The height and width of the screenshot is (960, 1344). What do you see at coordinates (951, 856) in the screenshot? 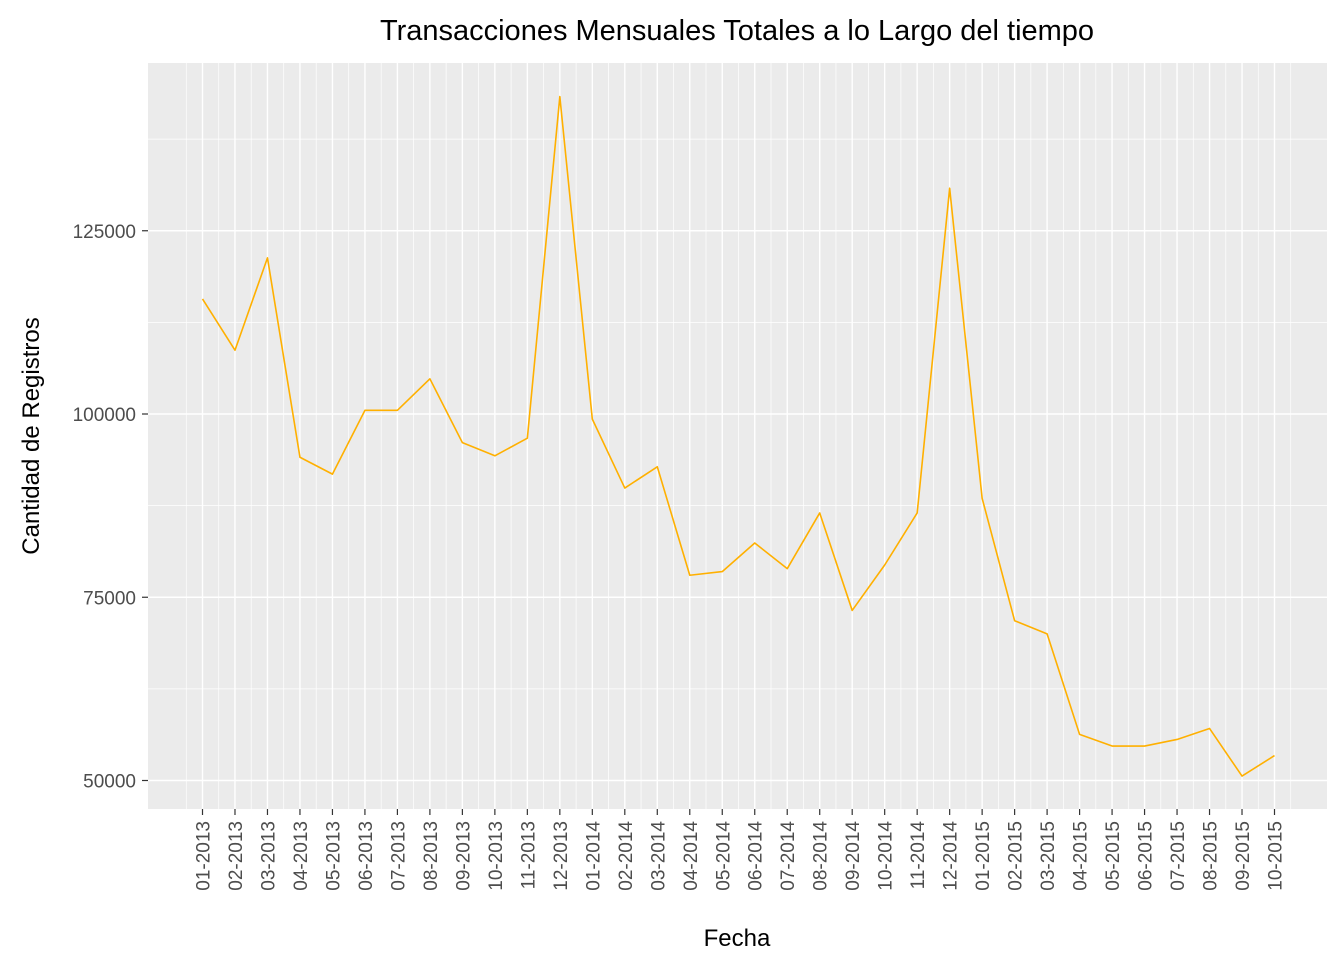
I see `x-tick-label: 12-2014` at bounding box center [951, 856].